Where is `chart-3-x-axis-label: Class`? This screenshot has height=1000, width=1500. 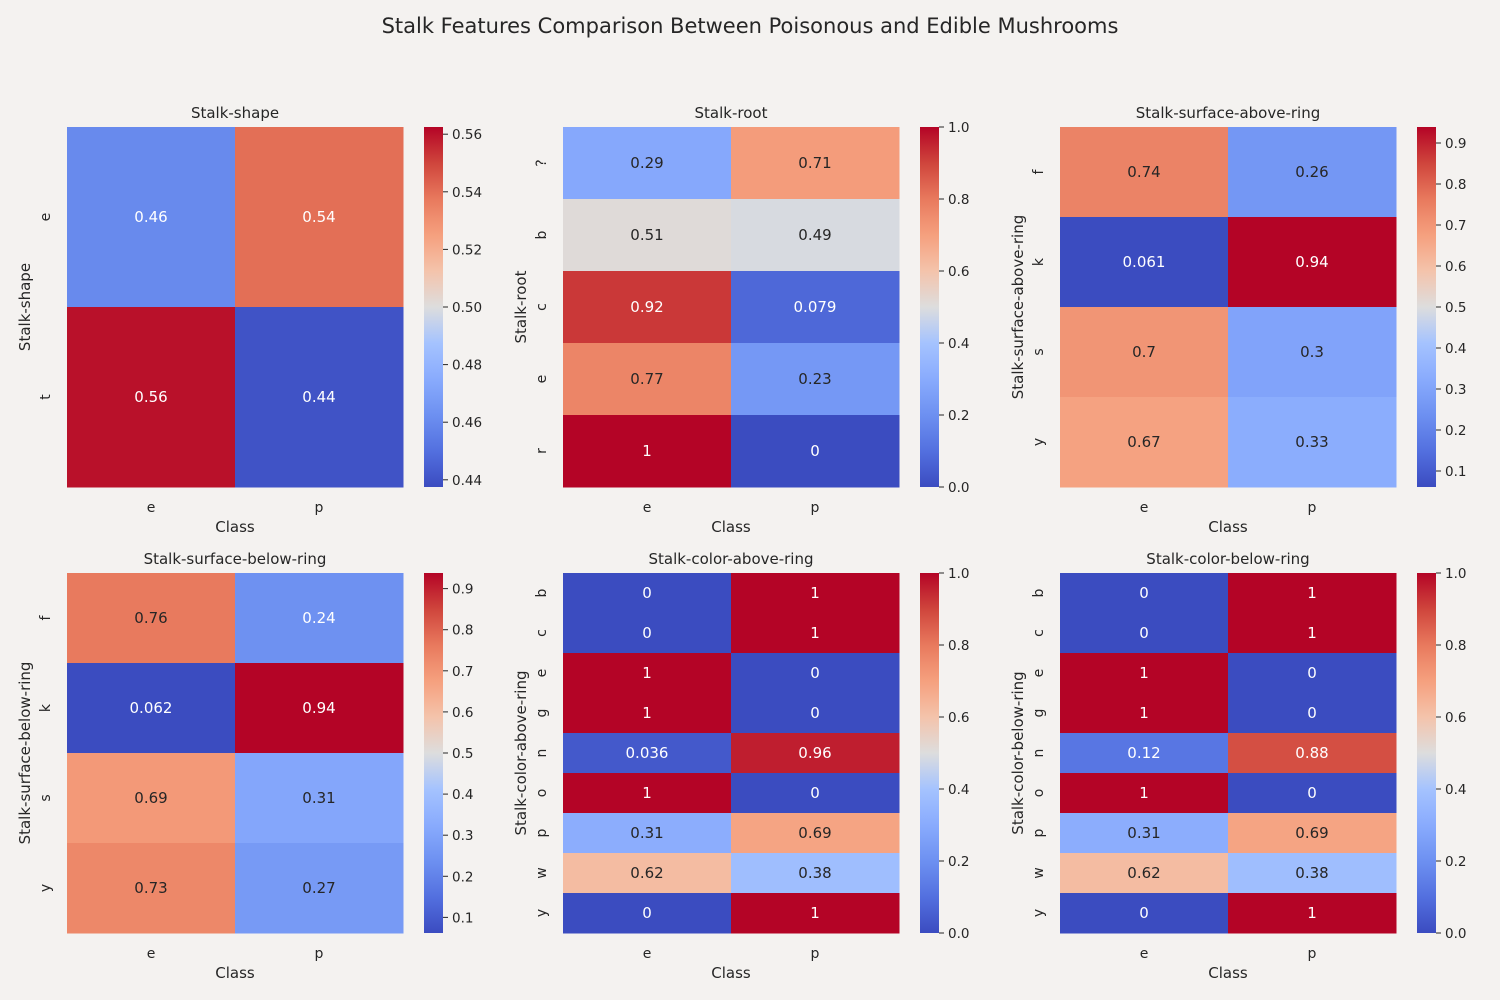 chart-3-x-axis-label: Class is located at coordinates (1228, 527).